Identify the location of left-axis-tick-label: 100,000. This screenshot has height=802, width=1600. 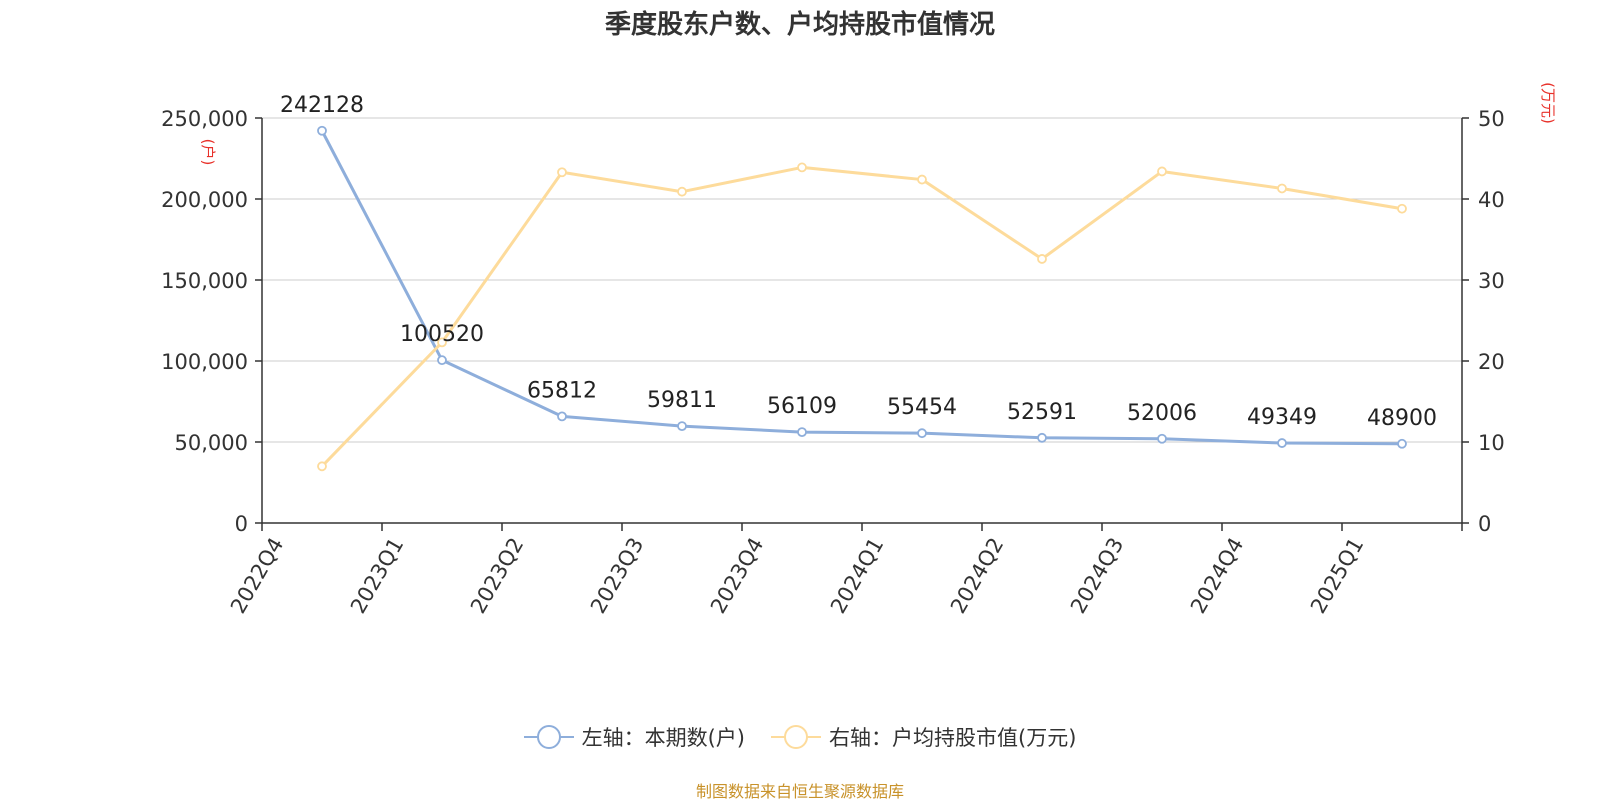
(204, 362).